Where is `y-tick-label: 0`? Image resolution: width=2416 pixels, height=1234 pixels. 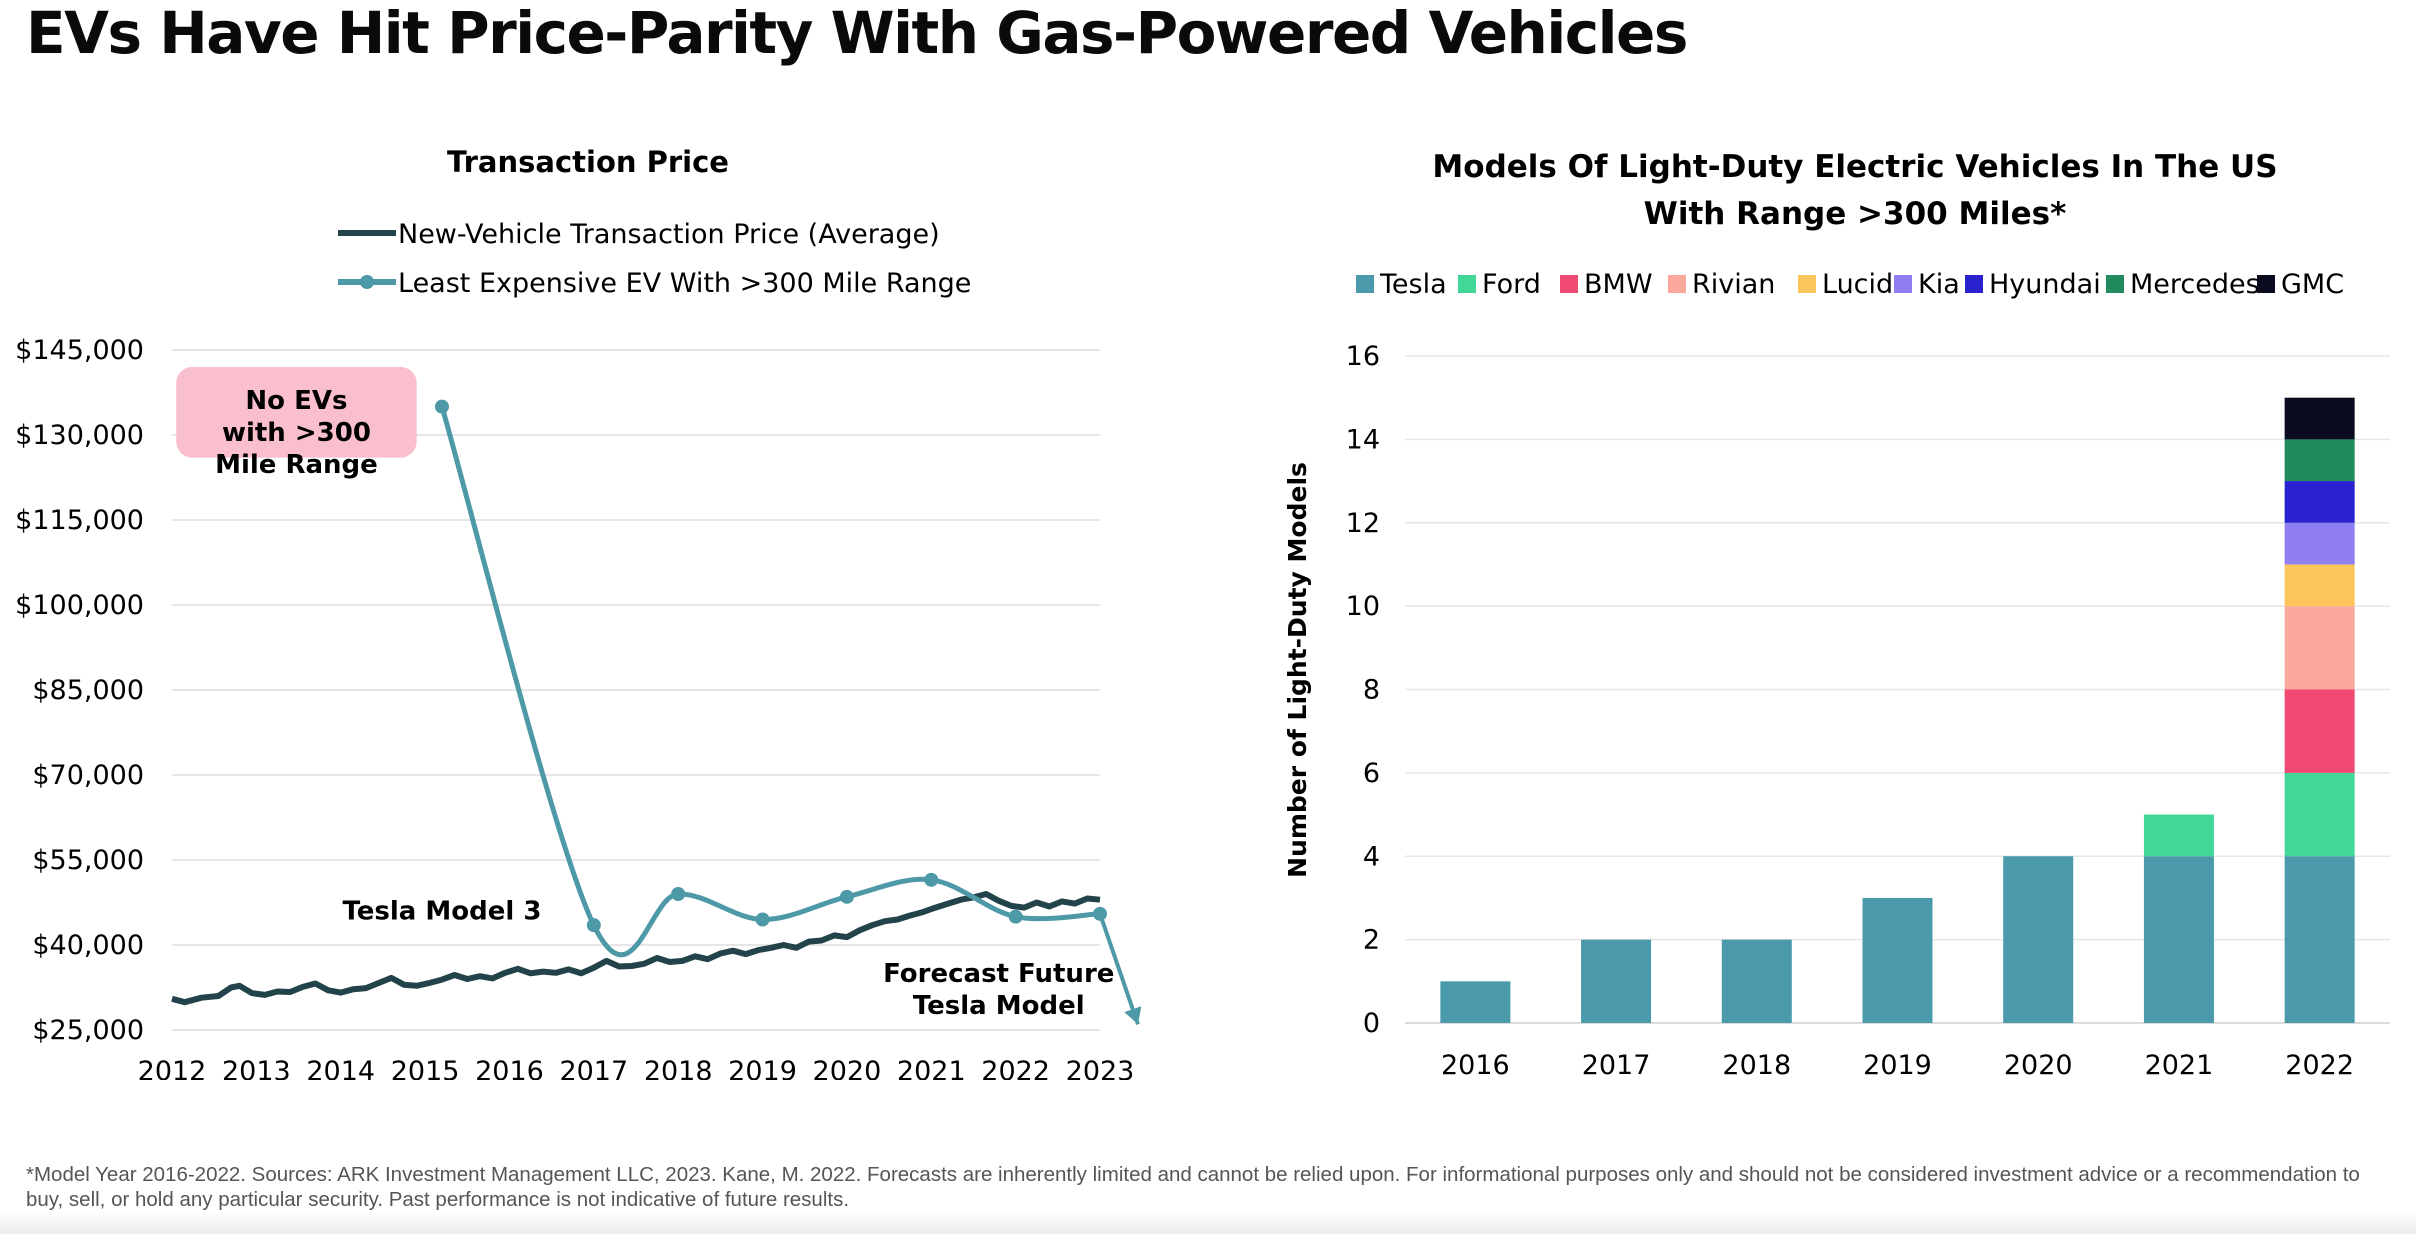
y-tick-label: 0 is located at coordinates (1371, 1023).